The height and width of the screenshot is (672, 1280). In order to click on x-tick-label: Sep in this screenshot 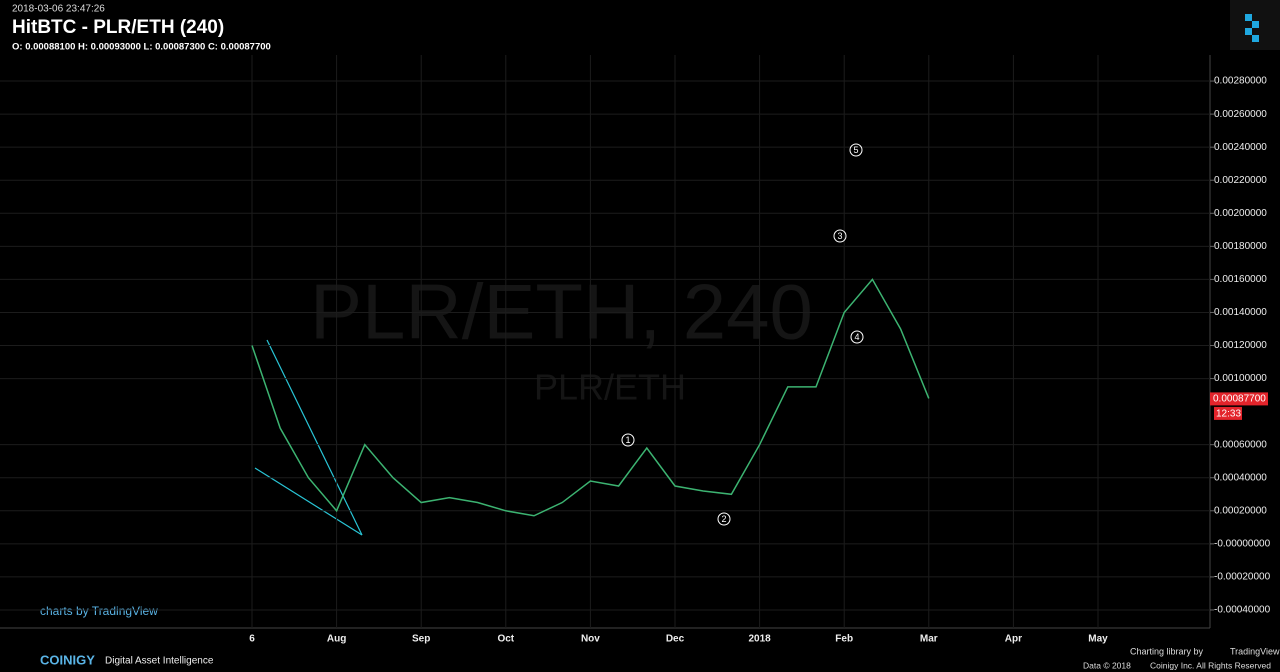, I will do `click(421, 639)`.